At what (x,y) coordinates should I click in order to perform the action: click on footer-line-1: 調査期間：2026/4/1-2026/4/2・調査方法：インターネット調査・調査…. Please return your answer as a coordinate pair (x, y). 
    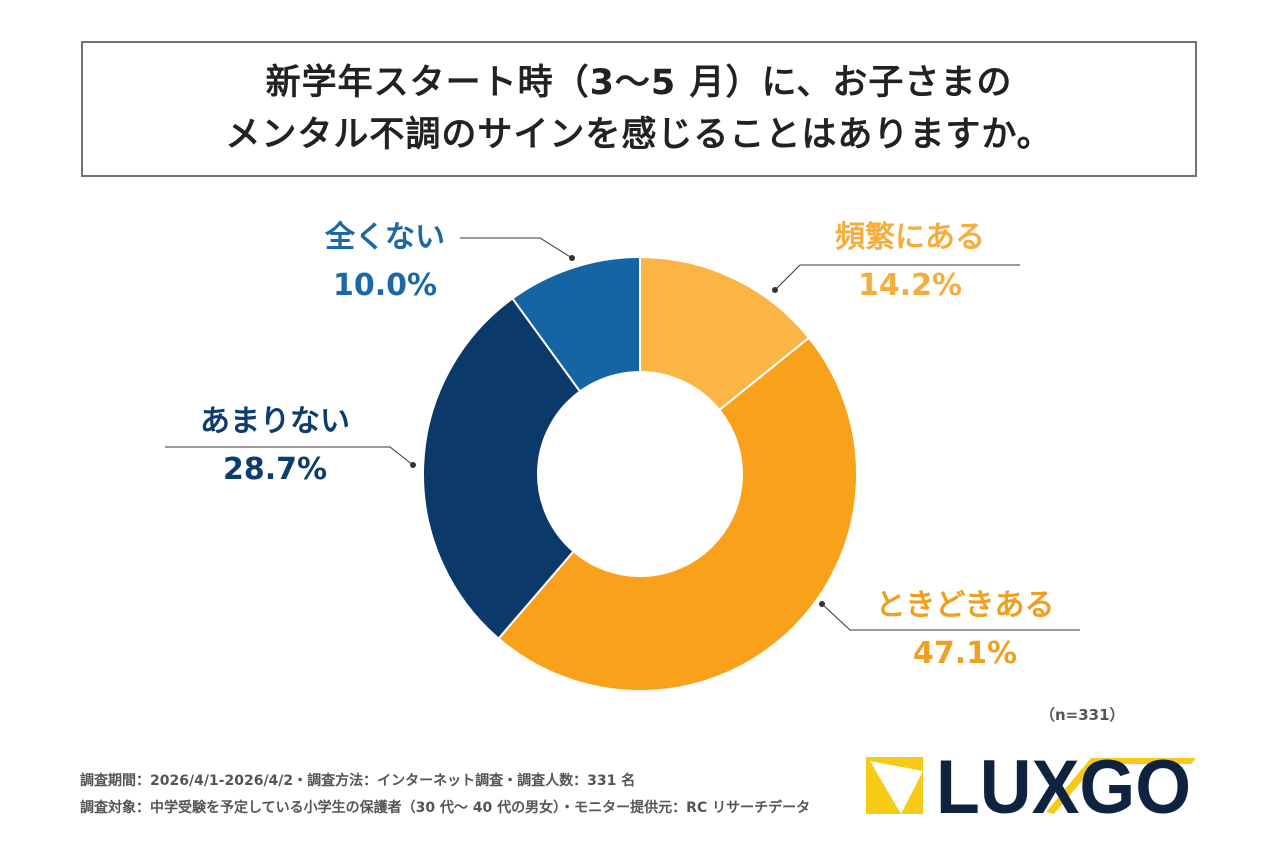
    Looking at the image, I should click on (358, 781).